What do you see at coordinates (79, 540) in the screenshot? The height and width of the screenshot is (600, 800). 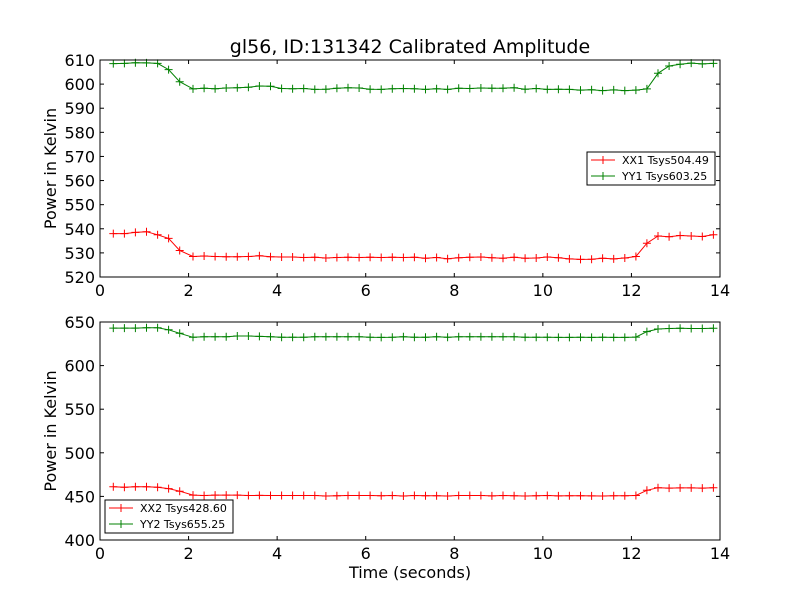 I see `y-tick-label: 400` at bounding box center [79, 540].